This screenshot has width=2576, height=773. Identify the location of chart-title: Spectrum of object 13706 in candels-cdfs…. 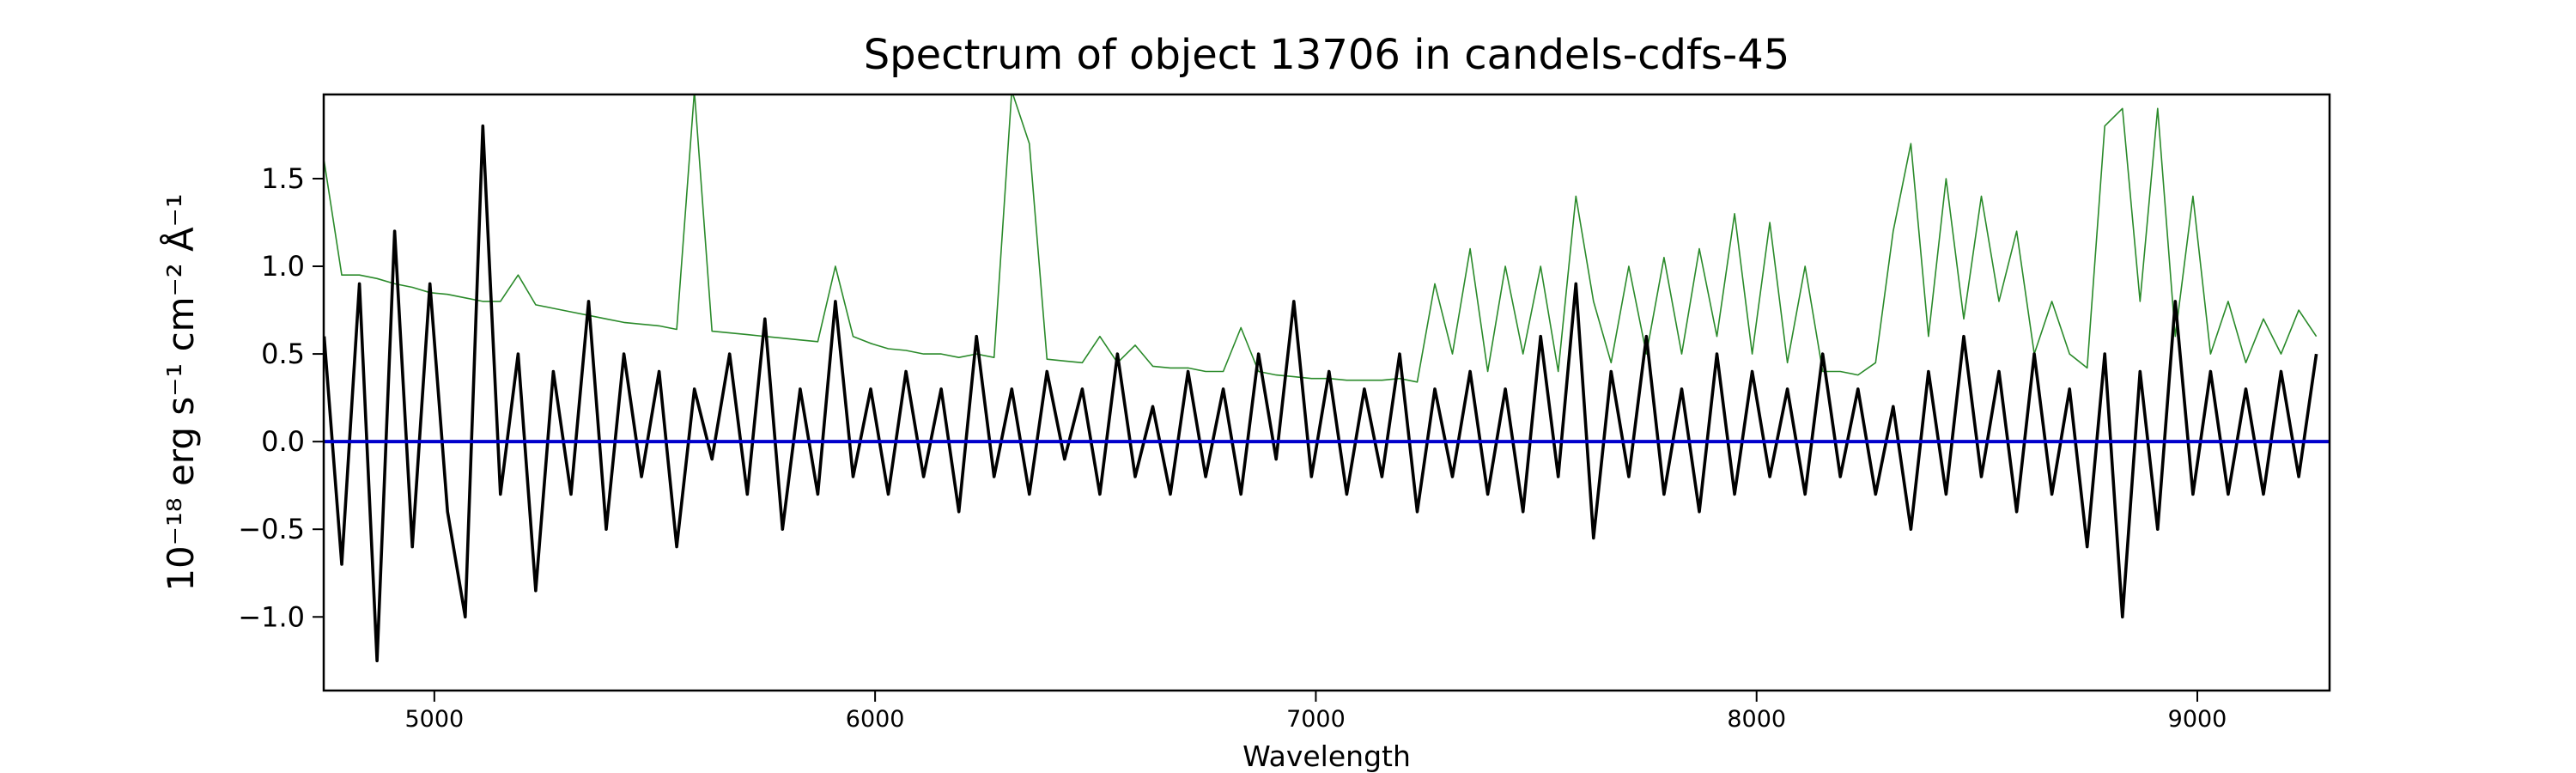
(1327, 55).